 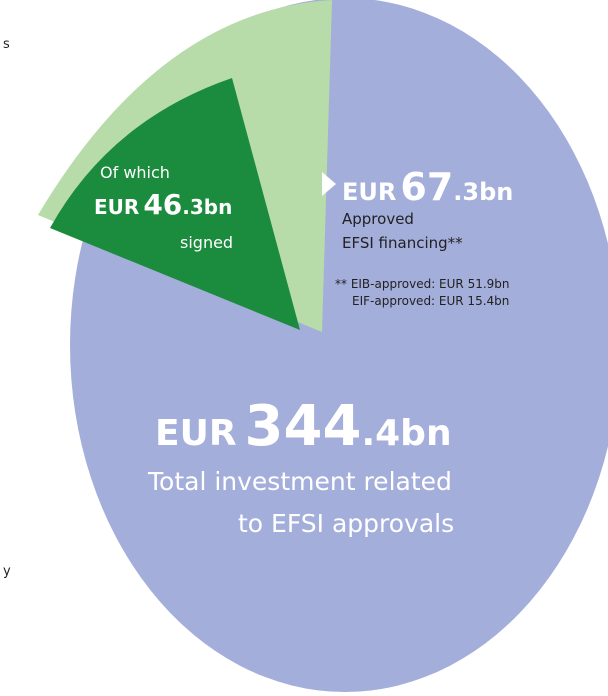 I want to click on total-line: to EFSI approvals, so click(x=346, y=523).